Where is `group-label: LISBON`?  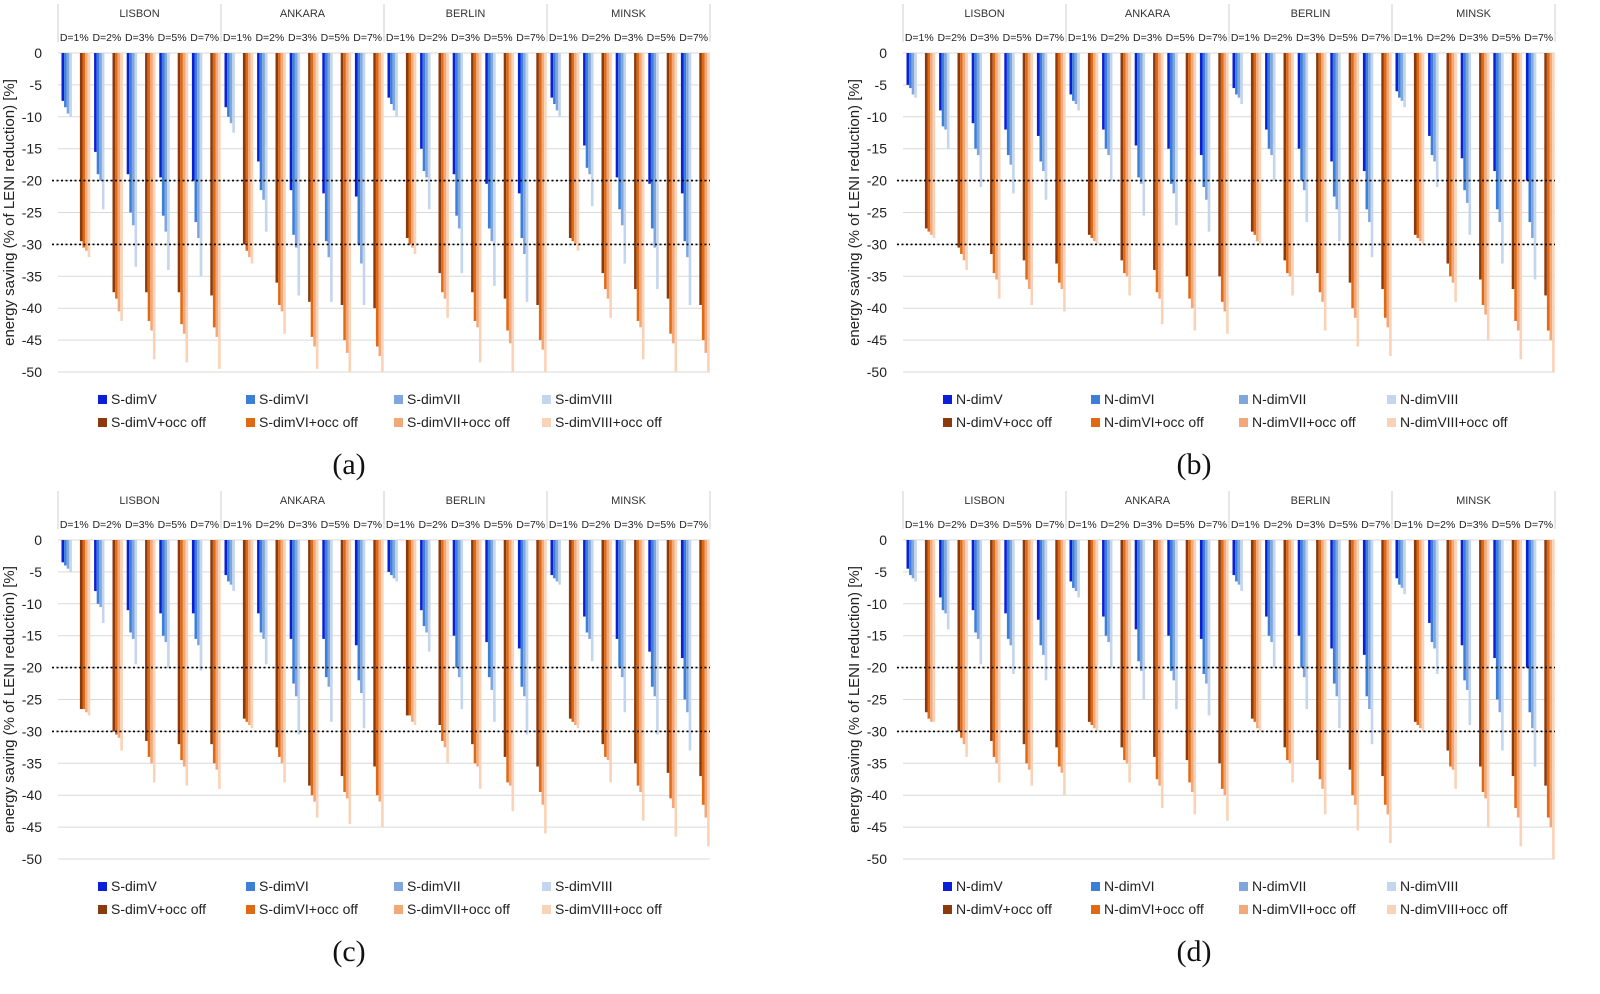
group-label: LISBON is located at coordinates (984, 501).